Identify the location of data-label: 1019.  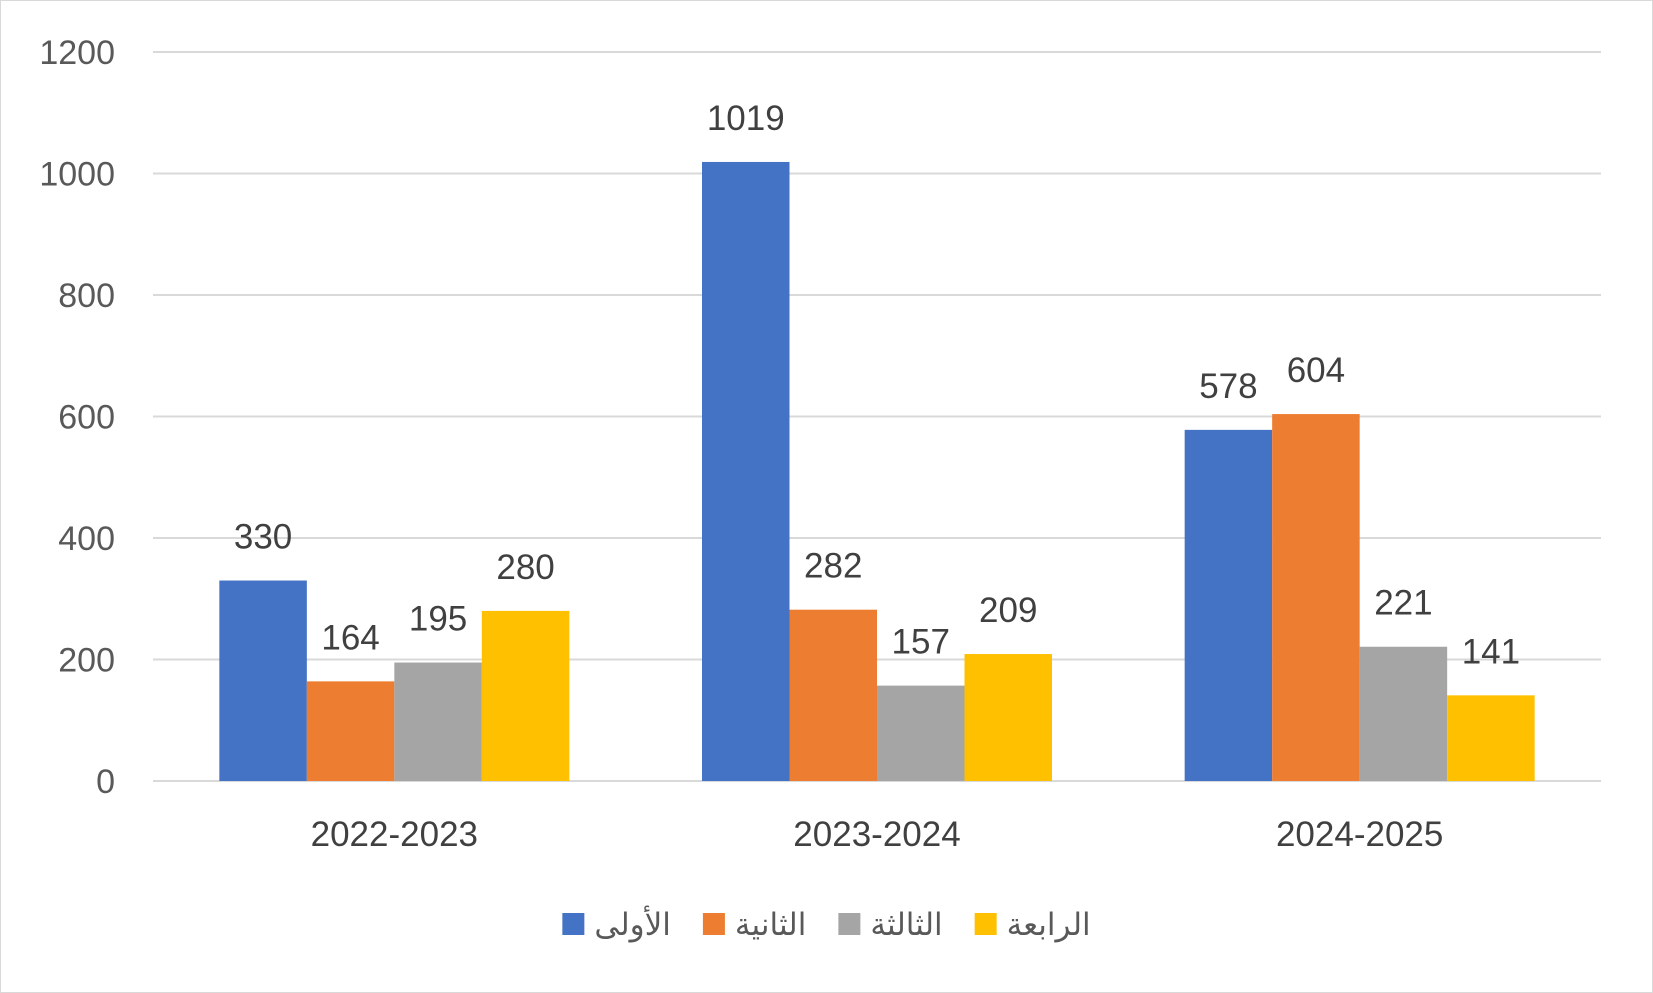
(746, 118).